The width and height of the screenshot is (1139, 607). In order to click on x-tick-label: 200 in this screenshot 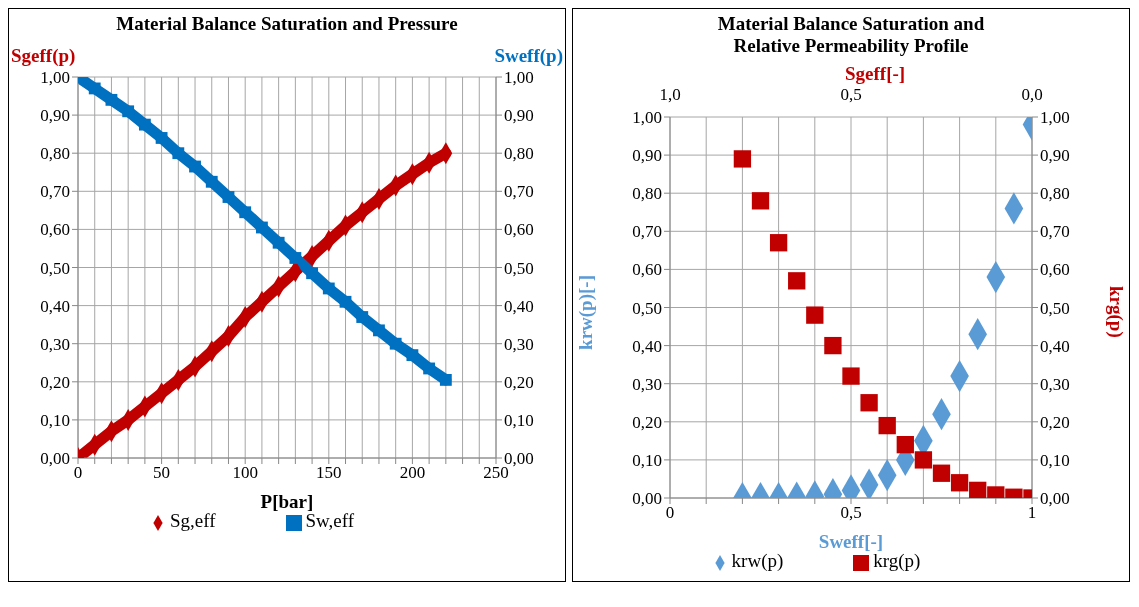, I will do `click(412, 473)`.